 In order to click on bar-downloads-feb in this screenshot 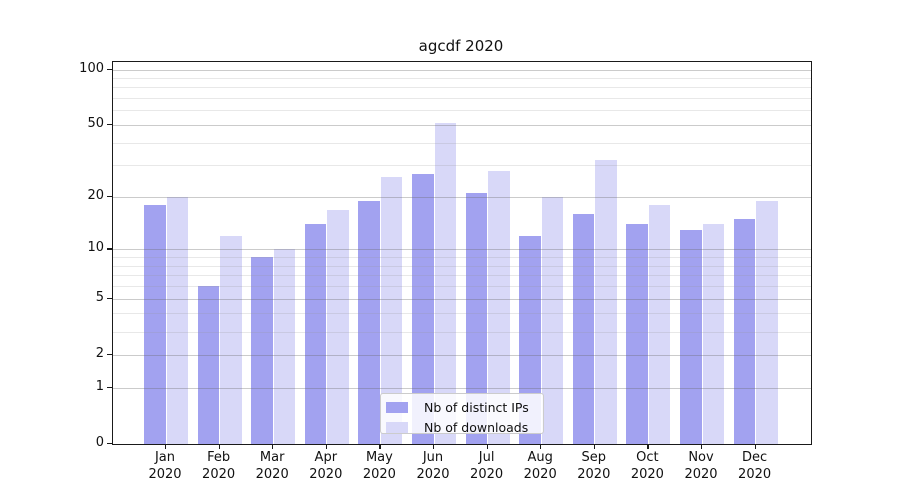, I will do `click(231, 339)`.